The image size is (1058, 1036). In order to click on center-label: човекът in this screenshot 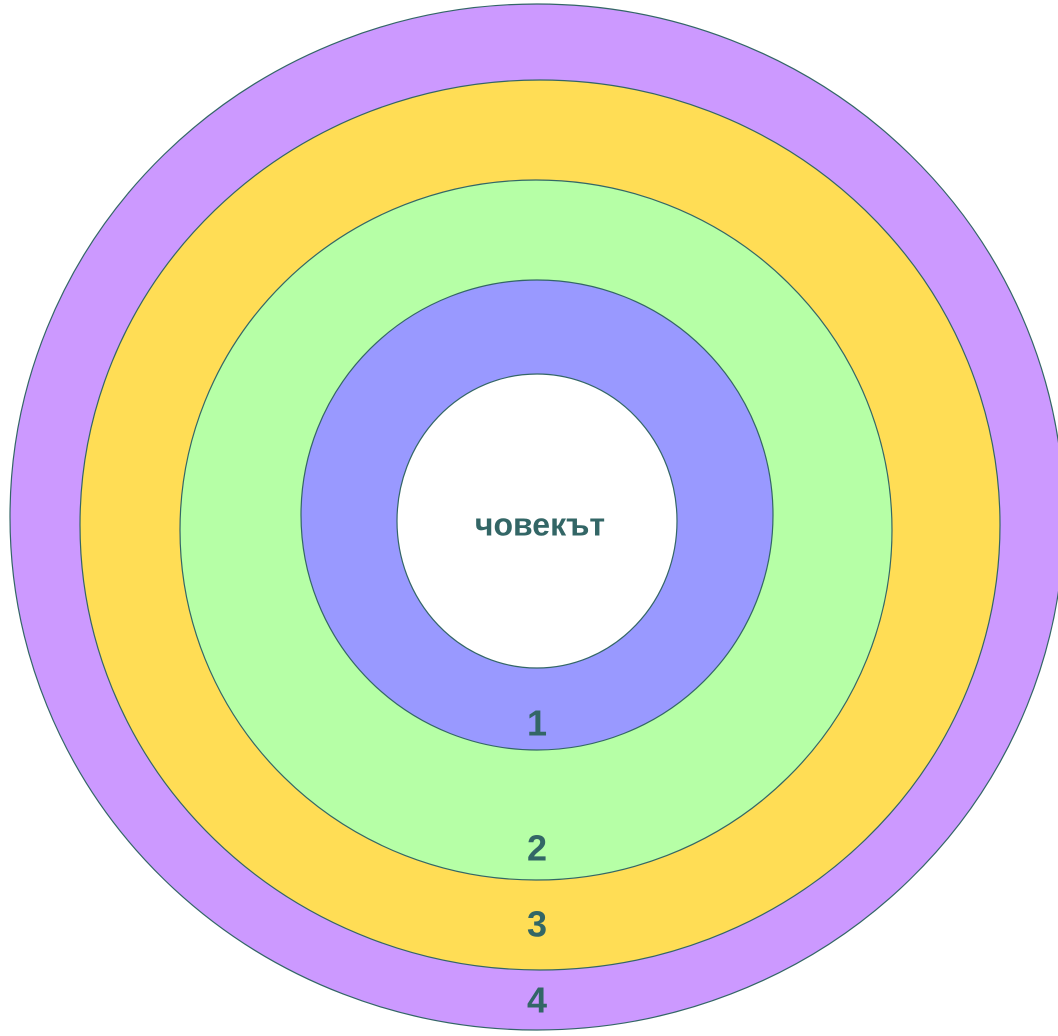, I will do `click(540, 524)`.